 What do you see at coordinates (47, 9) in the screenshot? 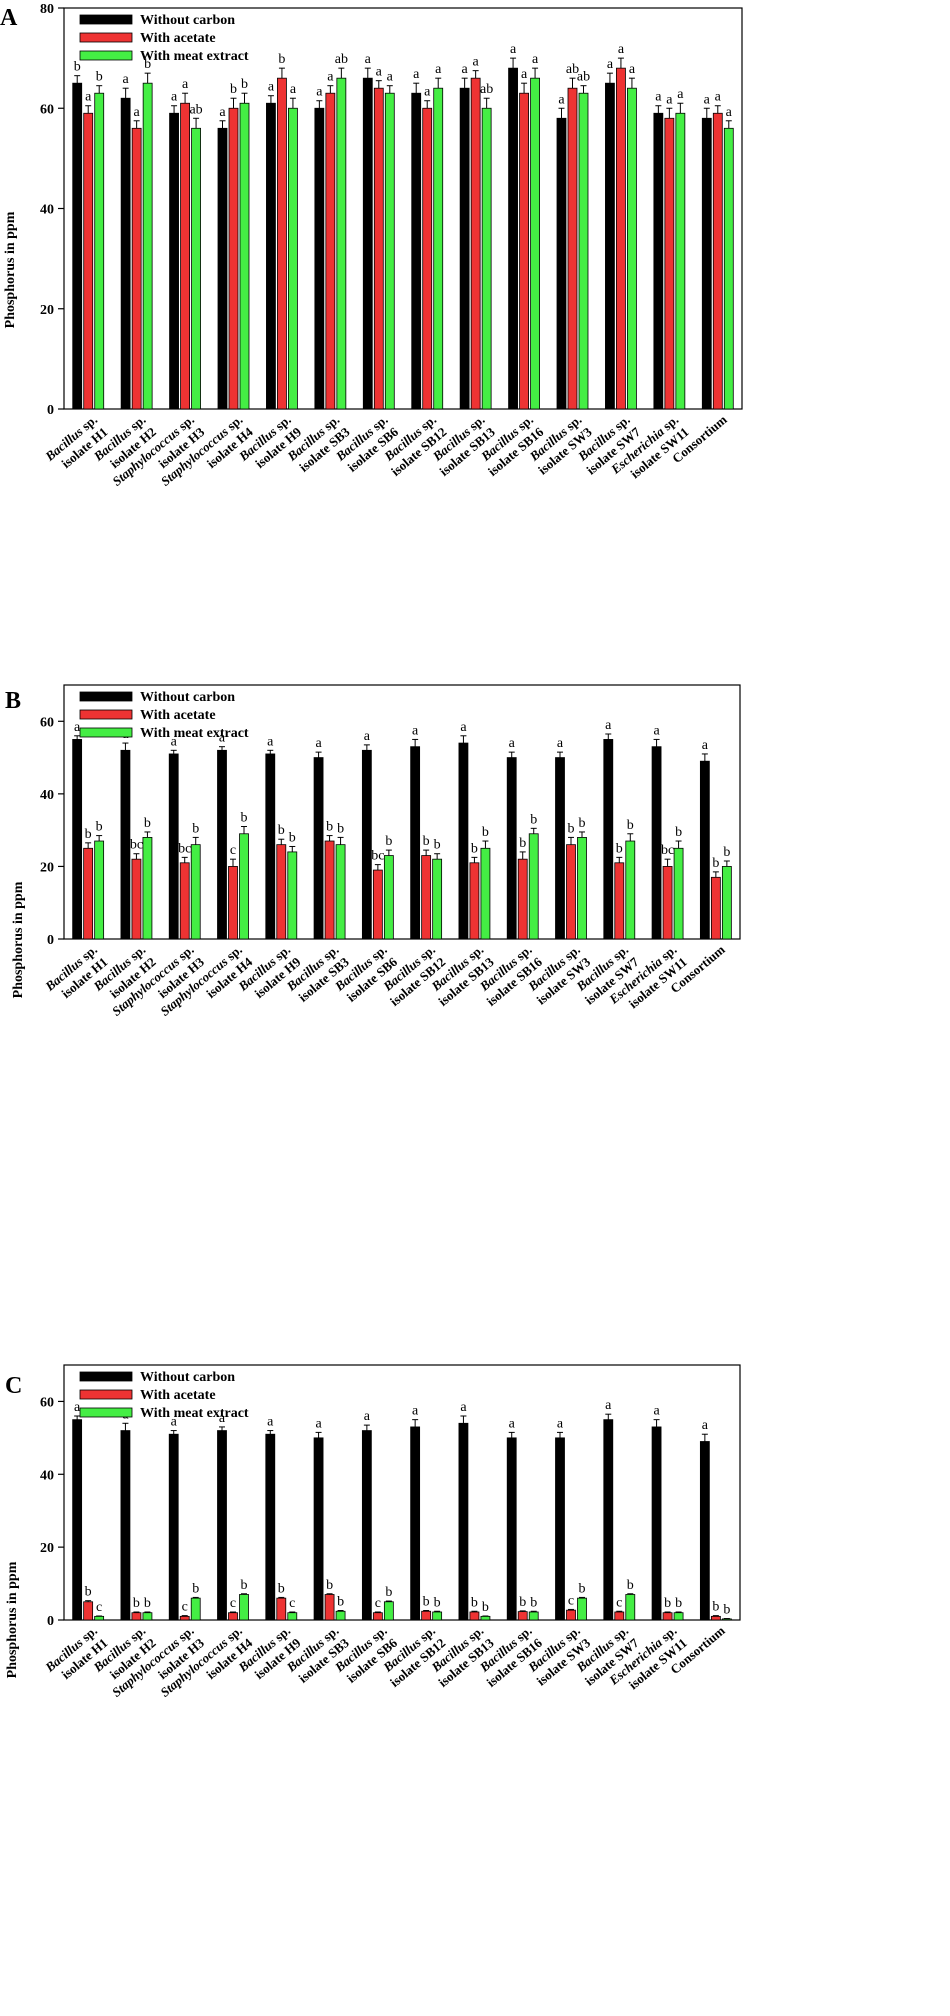
I see `y-tick-label: 80` at bounding box center [47, 9].